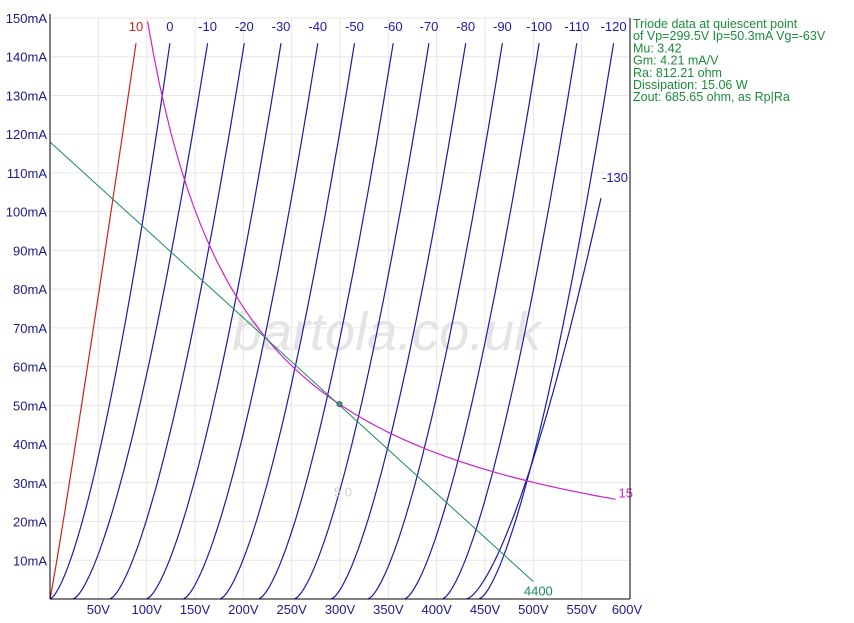 This screenshot has height=623, width=854. I want to click on y-tick-label: 80mA, so click(30, 289).